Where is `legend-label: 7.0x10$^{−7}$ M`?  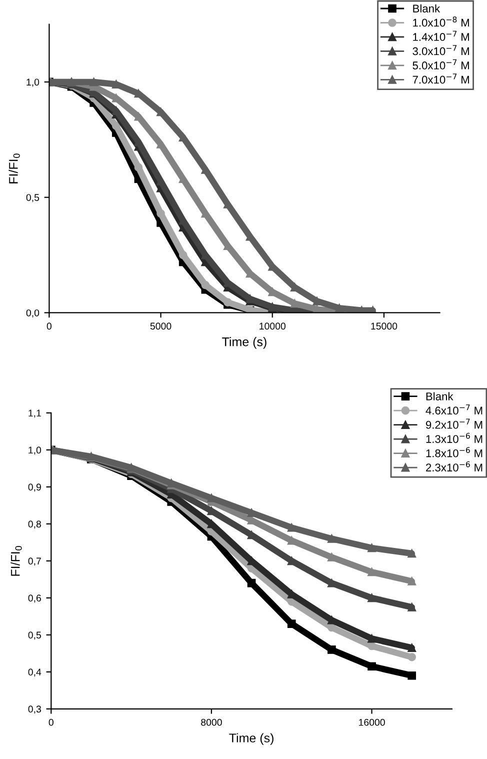
legend-label: 7.0x10$^{−7}$ M is located at coordinates (440, 79).